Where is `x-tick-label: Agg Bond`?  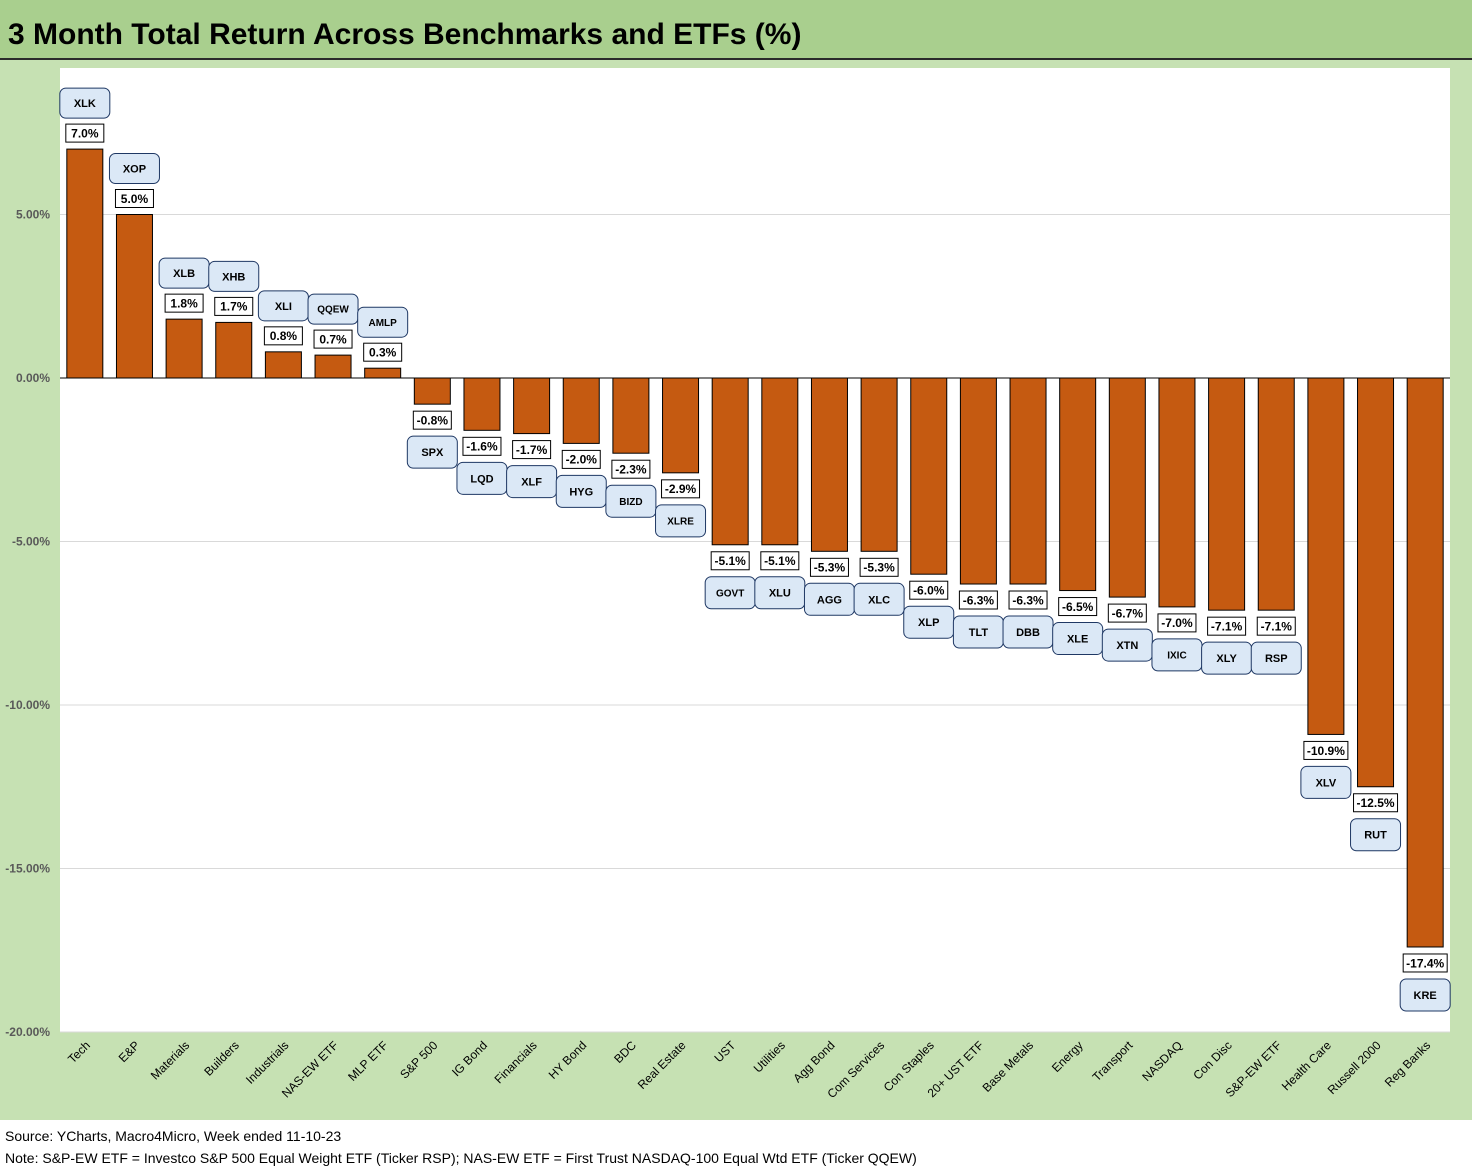 x-tick-label: Agg Bond is located at coordinates (813, 1061).